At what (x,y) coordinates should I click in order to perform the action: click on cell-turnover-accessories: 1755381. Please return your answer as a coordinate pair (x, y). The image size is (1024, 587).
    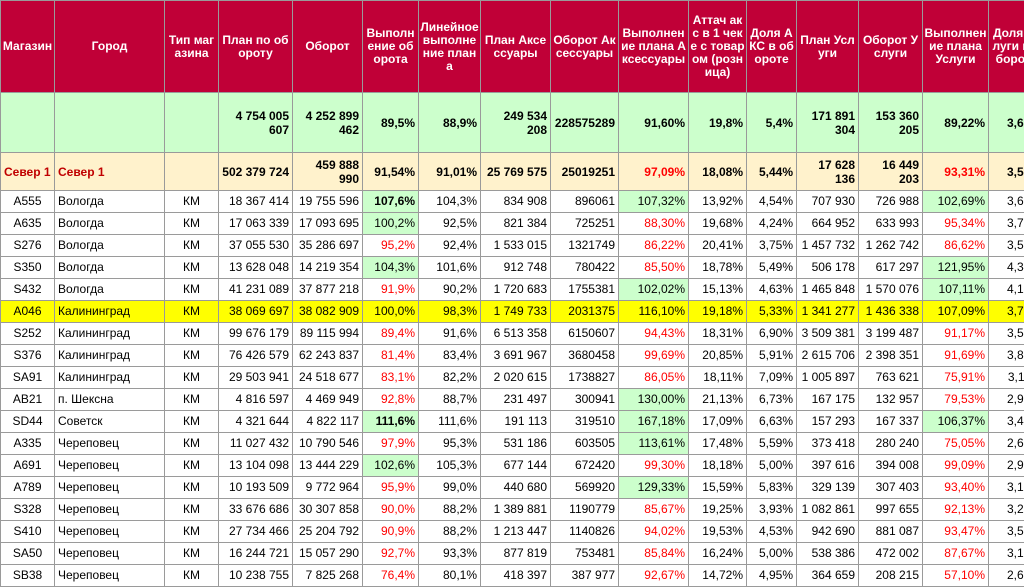
    Looking at the image, I should click on (585, 290).